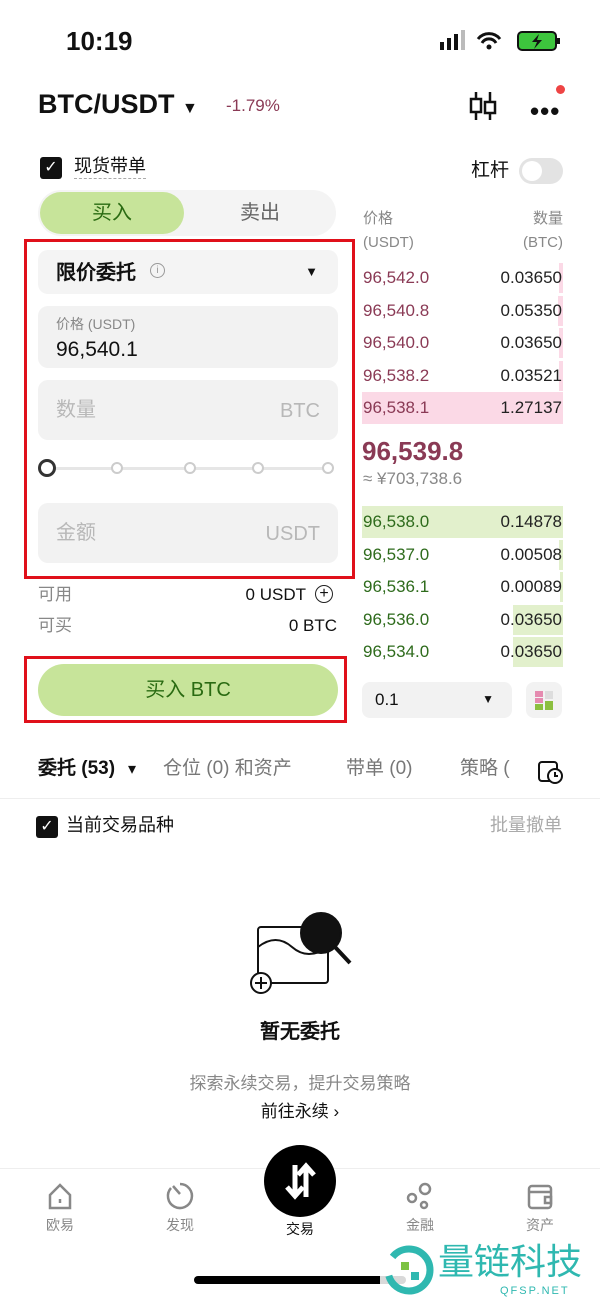 This screenshot has width=600, height=1298. I want to click on ask-row: 96,538.2 0.03521, so click(462, 376).